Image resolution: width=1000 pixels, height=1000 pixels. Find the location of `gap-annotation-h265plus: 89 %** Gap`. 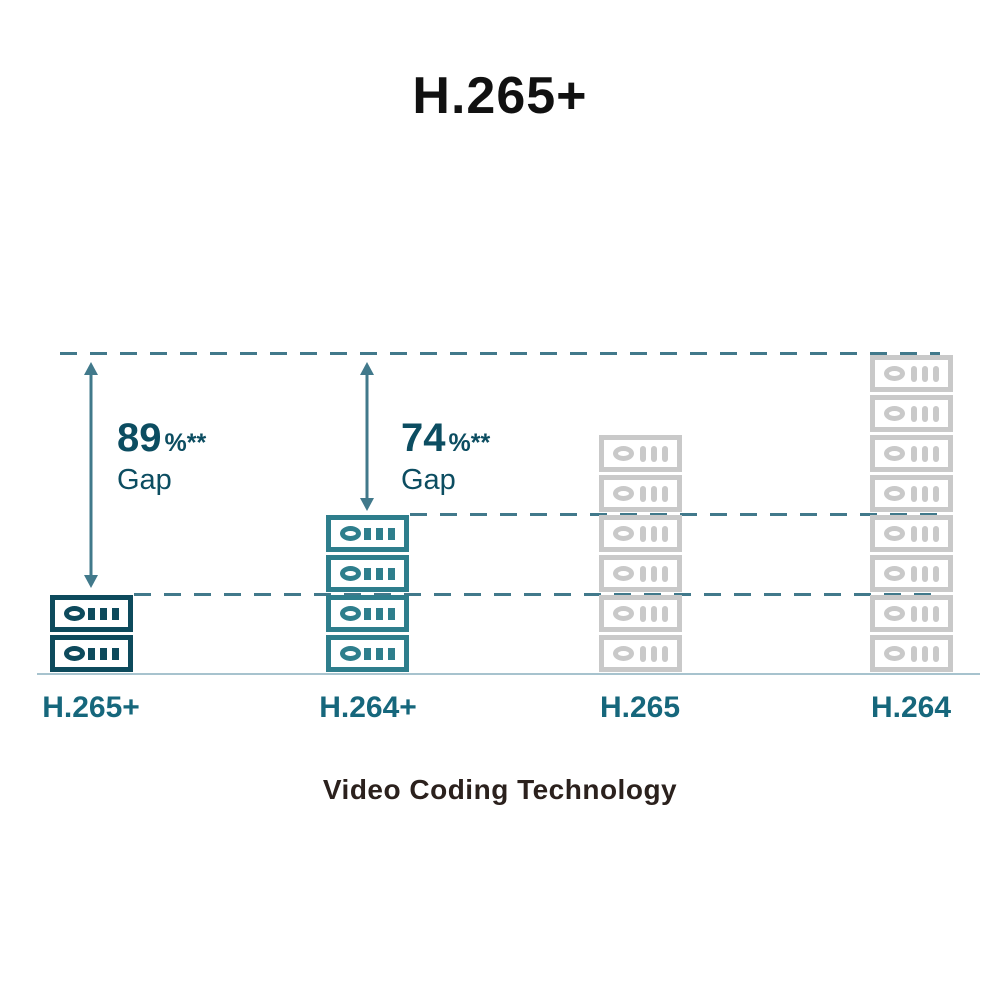

gap-annotation-h265plus: 89 %** Gap is located at coordinates (161, 457).